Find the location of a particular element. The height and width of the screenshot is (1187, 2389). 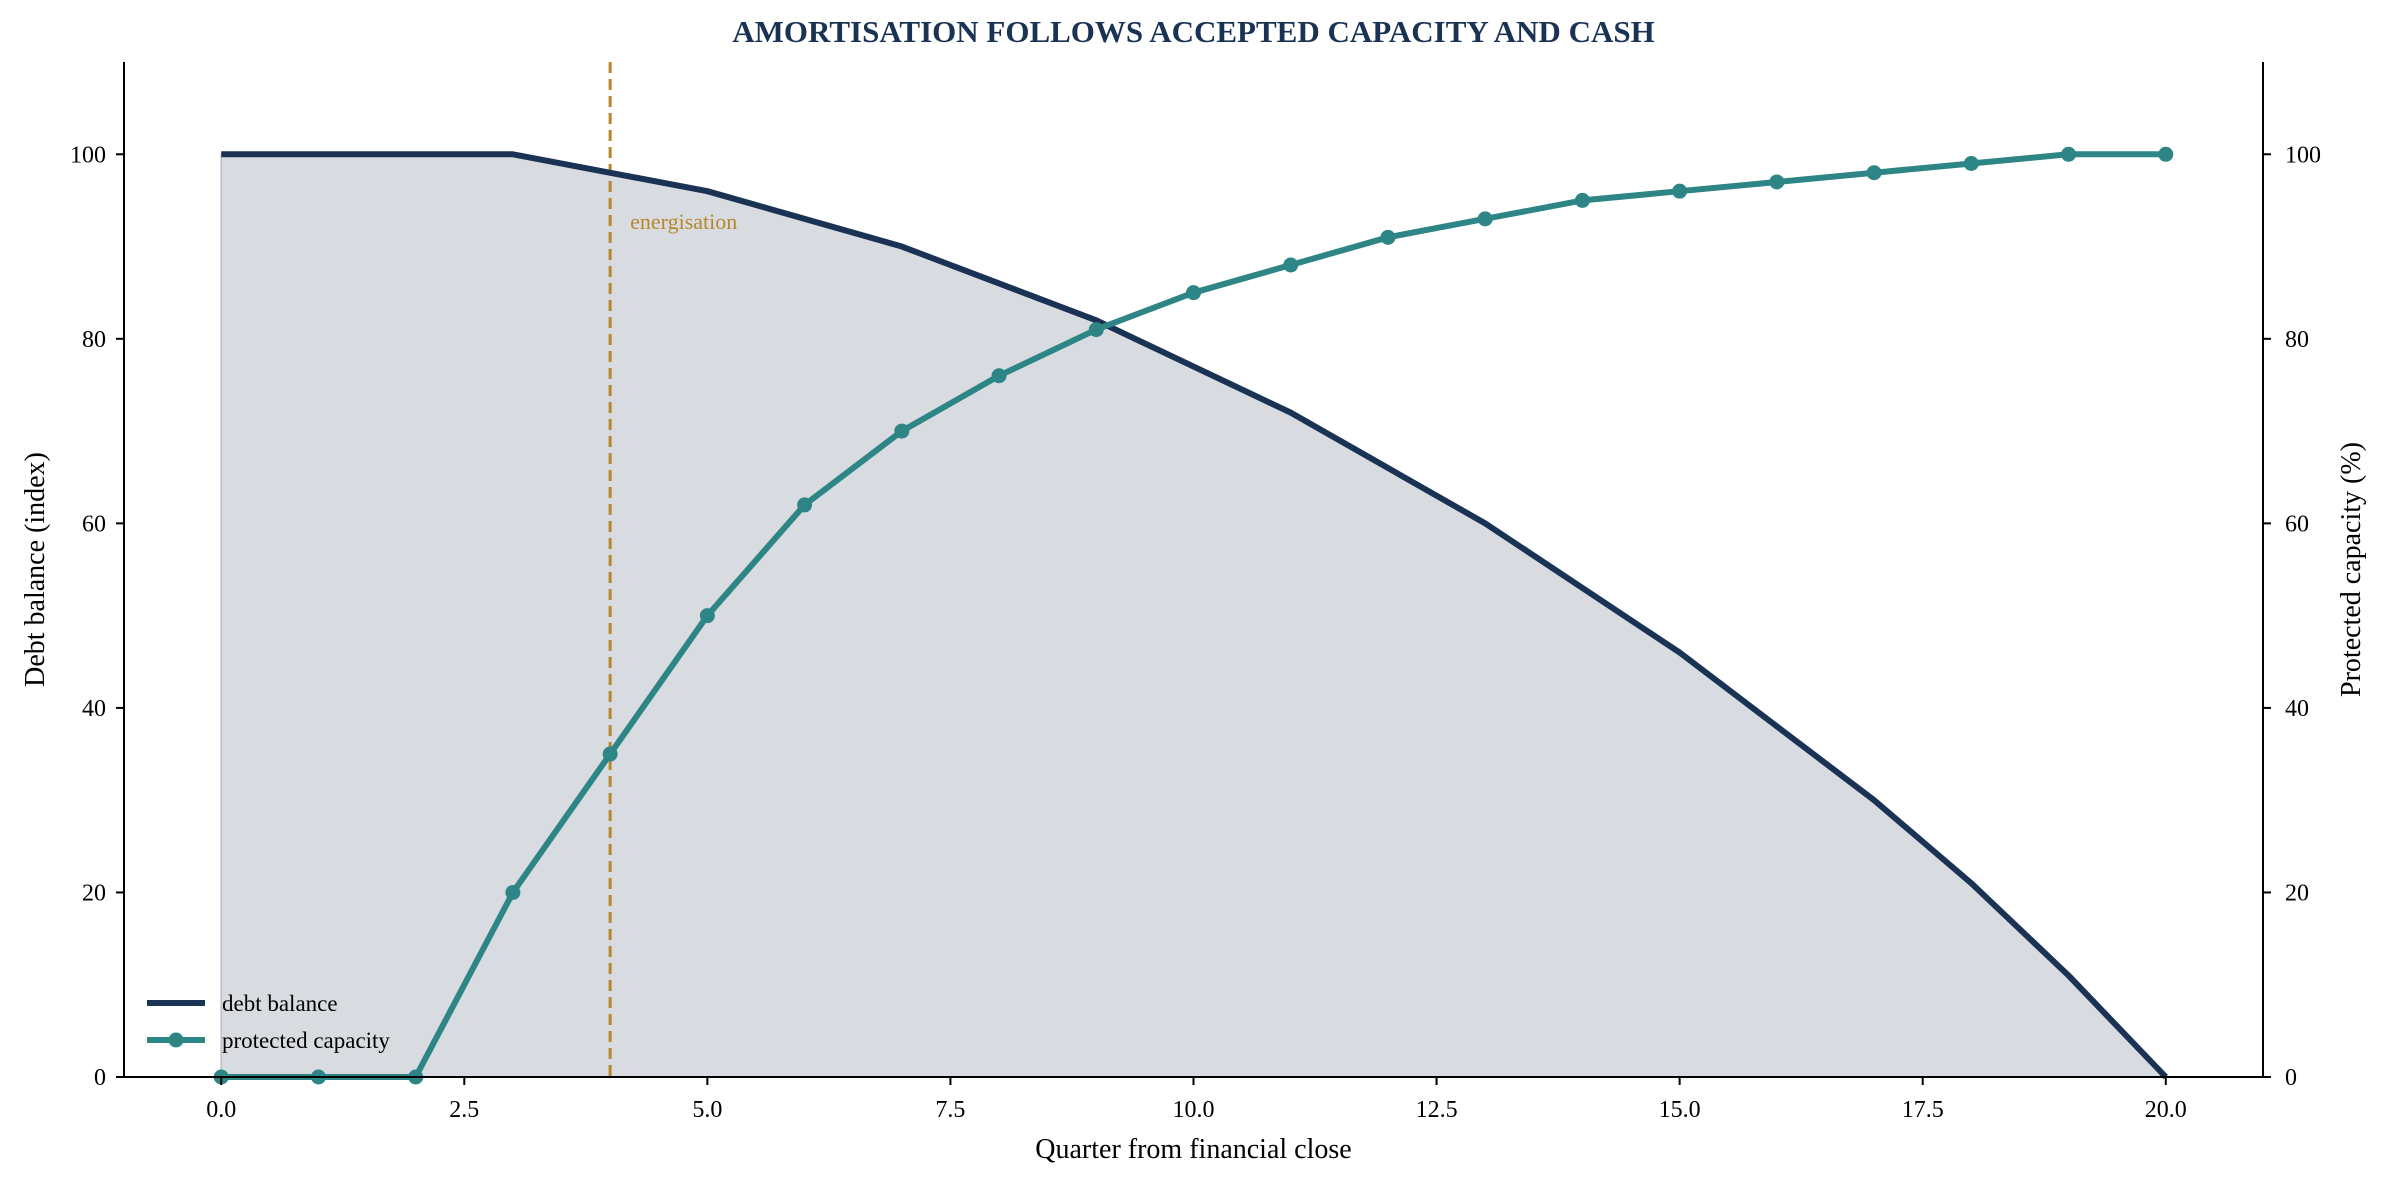

y-left-tick-label-5: 100 is located at coordinates (88, 155).